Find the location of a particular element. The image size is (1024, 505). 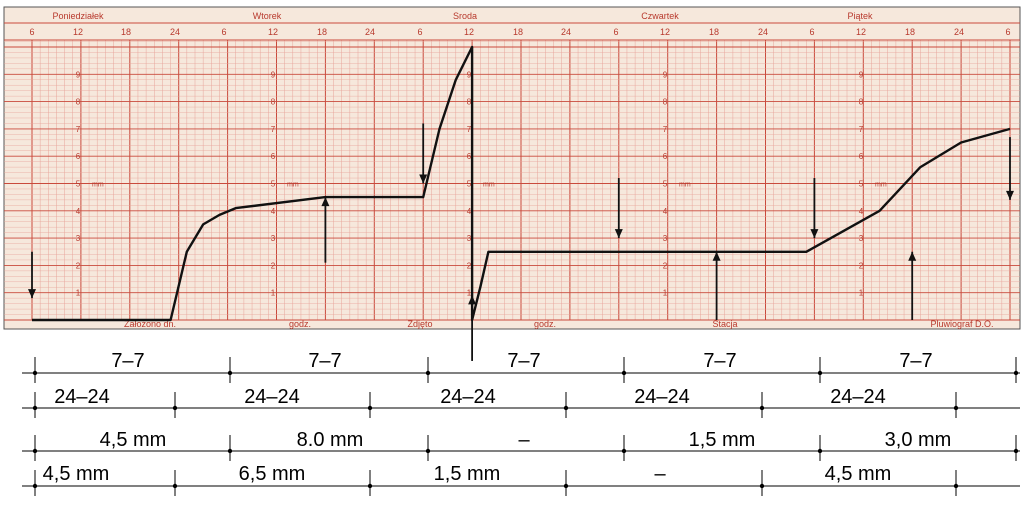

day-label: Czwartek is located at coordinates (660, 16).